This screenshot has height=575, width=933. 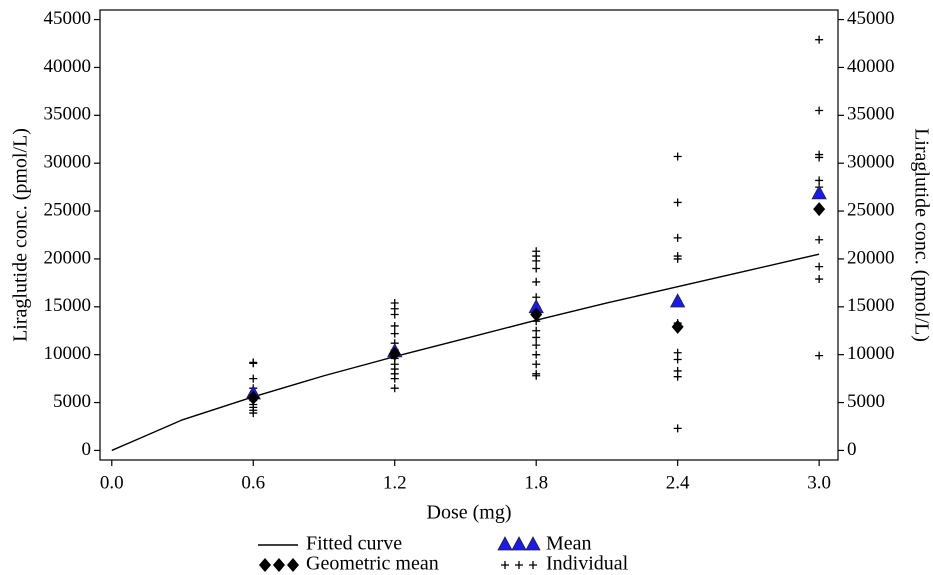 What do you see at coordinates (871, 114) in the screenshot?
I see `y2-tick-label: 35000` at bounding box center [871, 114].